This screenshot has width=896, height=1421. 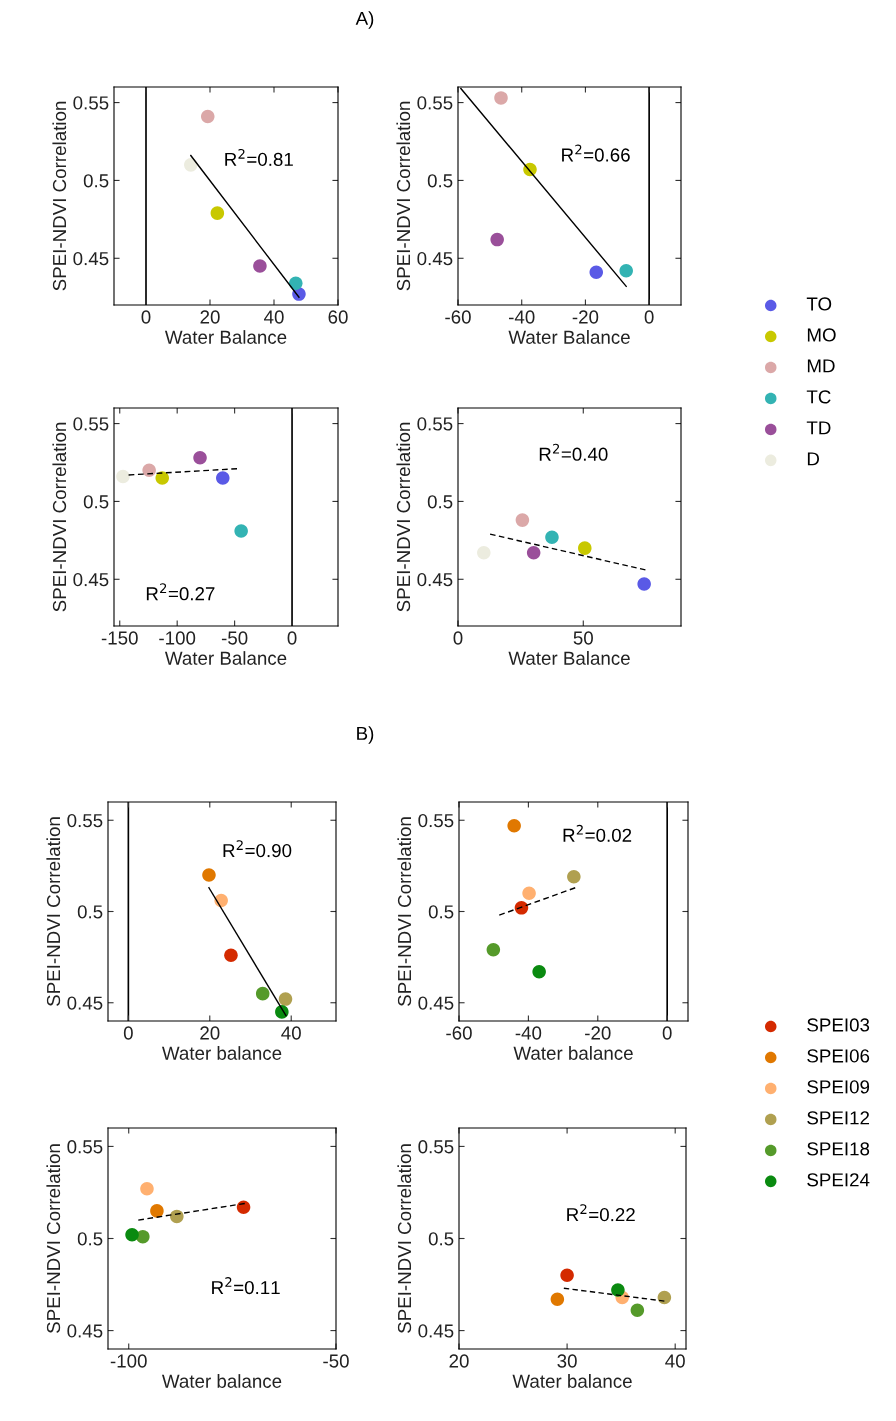 What do you see at coordinates (257, 849) in the screenshot?
I see `annotation: R$^{2}$=0.90` at bounding box center [257, 849].